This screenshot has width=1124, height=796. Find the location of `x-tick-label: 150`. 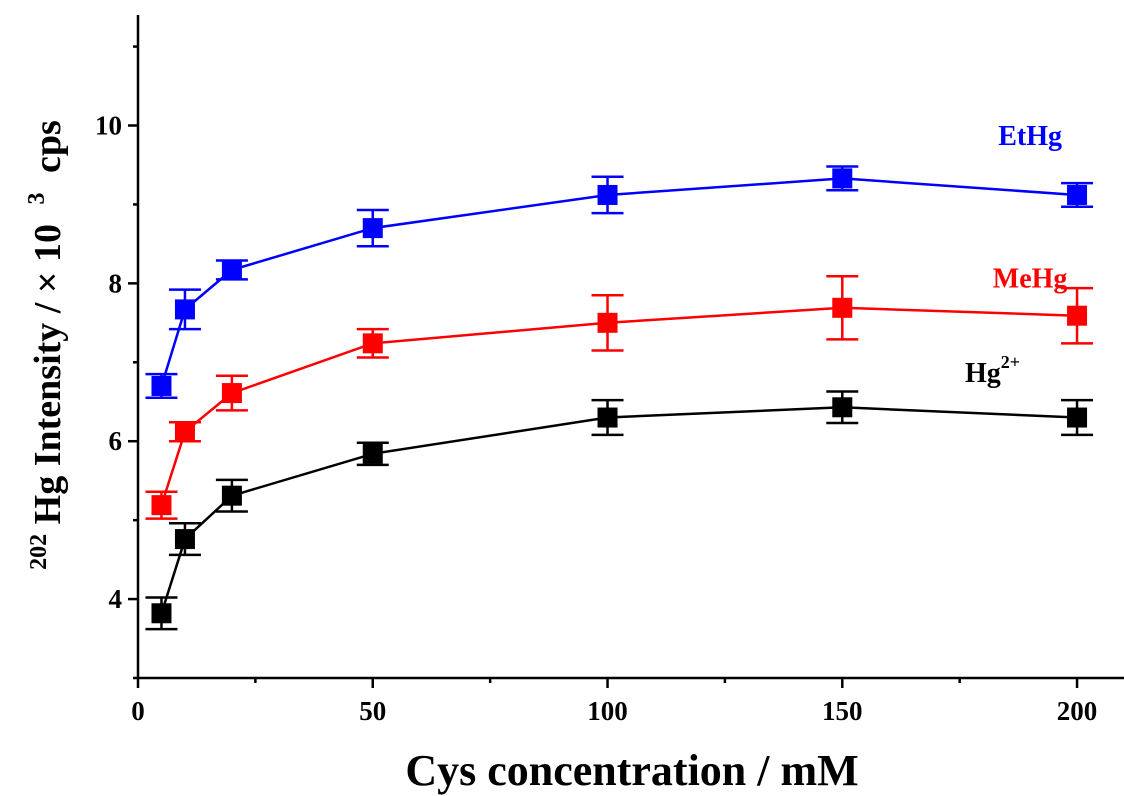

x-tick-label: 150 is located at coordinates (842, 711).